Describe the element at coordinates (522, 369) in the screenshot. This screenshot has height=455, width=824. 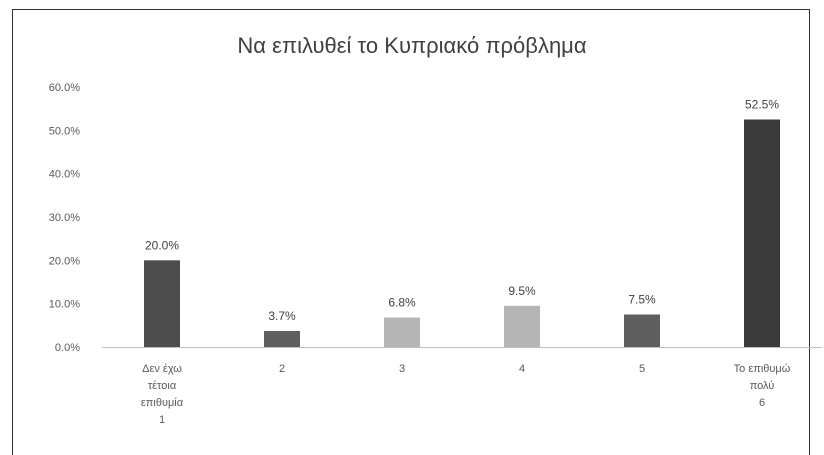
I see `category-label: 4` at that location.